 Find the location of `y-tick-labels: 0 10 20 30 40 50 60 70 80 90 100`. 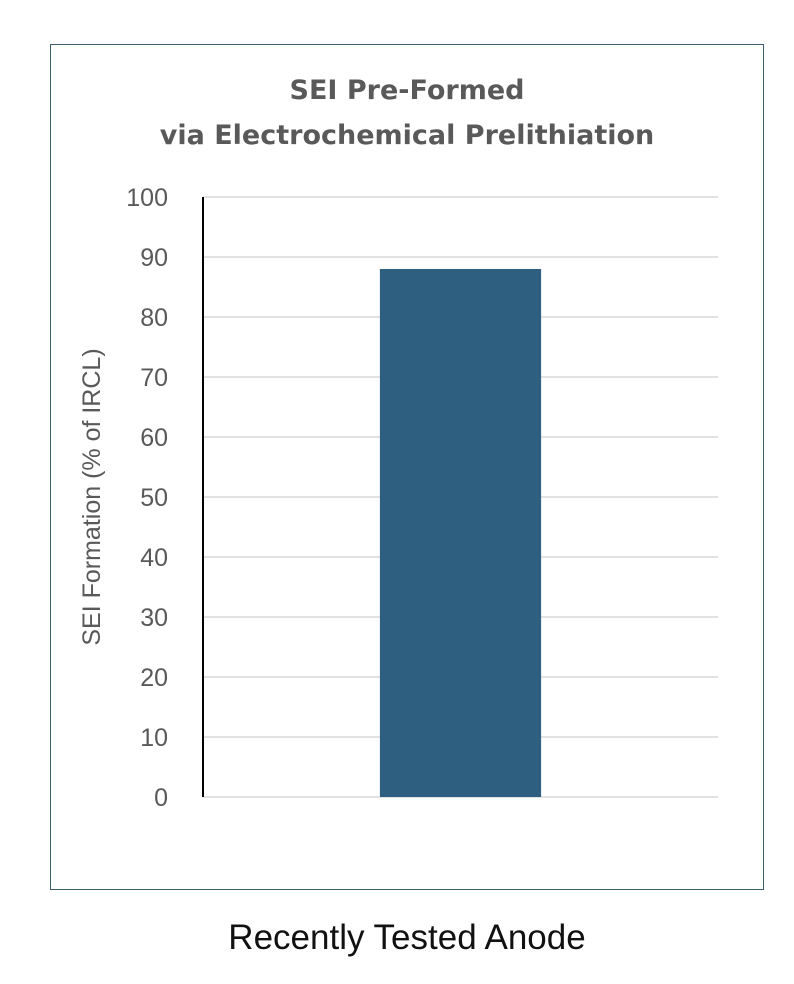

y-tick-labels: 0 10 20 30 40 50 60 70 80 90 100 is located at coordinates (147, 498).